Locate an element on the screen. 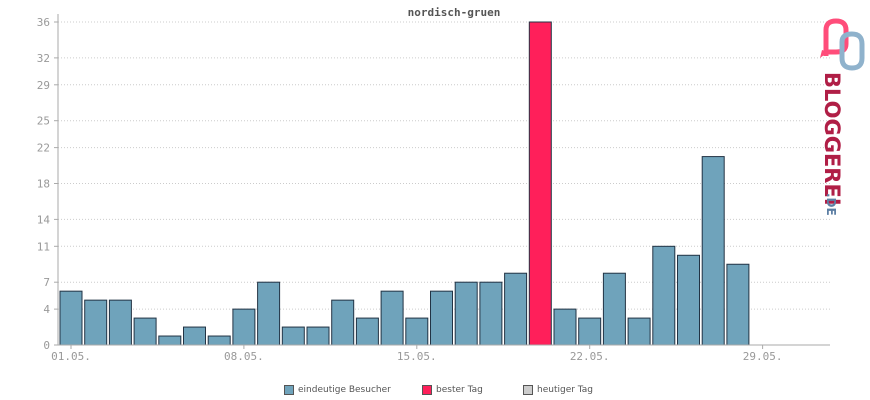 The image size is (870, 400). legend-swatch-visitors is located at coordinates (289, 390).